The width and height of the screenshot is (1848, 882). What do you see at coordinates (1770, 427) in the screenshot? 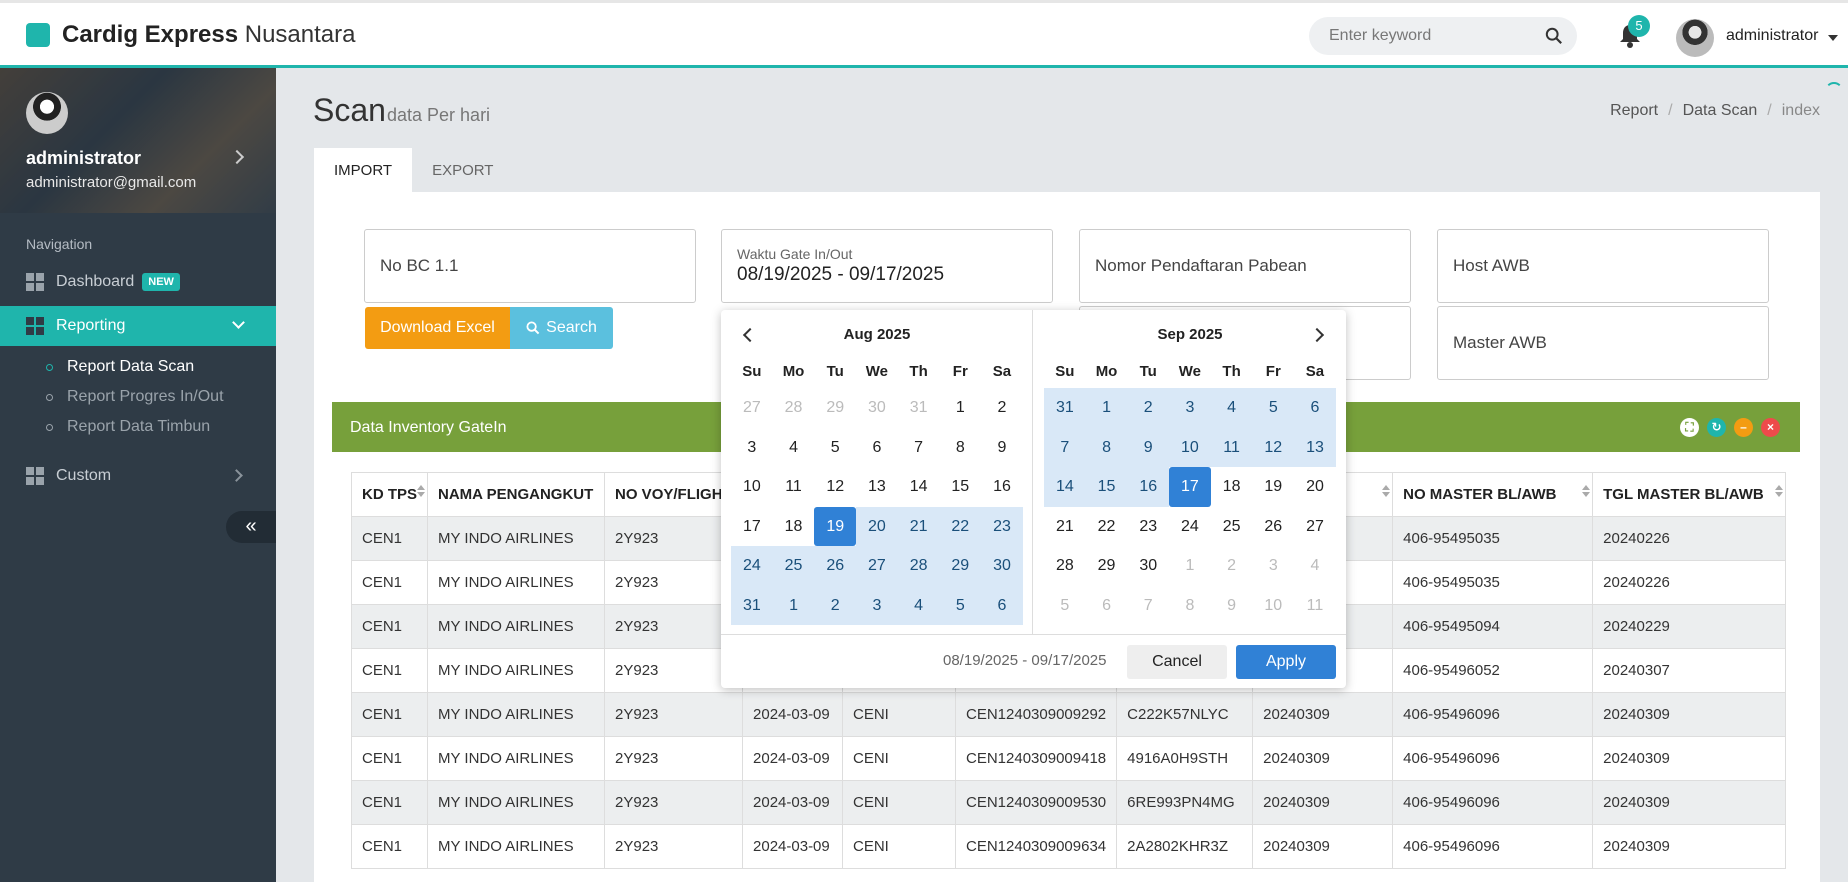
I see `close-icon: ×` at bounding box center [1770, 427].